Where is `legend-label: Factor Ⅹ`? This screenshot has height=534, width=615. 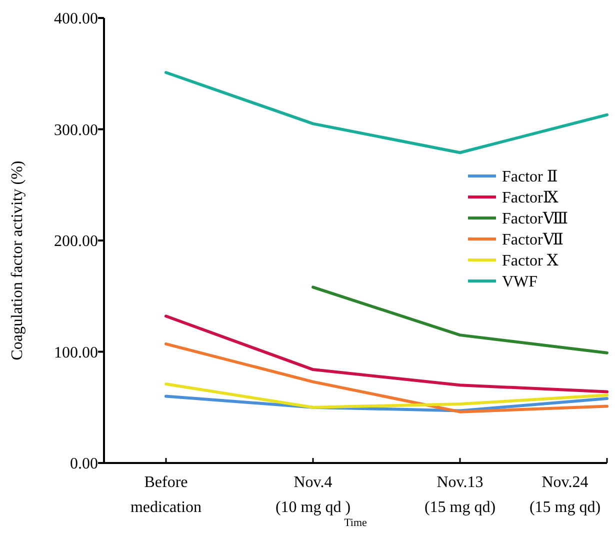
legend-label: Factor Ⅹ is located at coordinates (530, 261).